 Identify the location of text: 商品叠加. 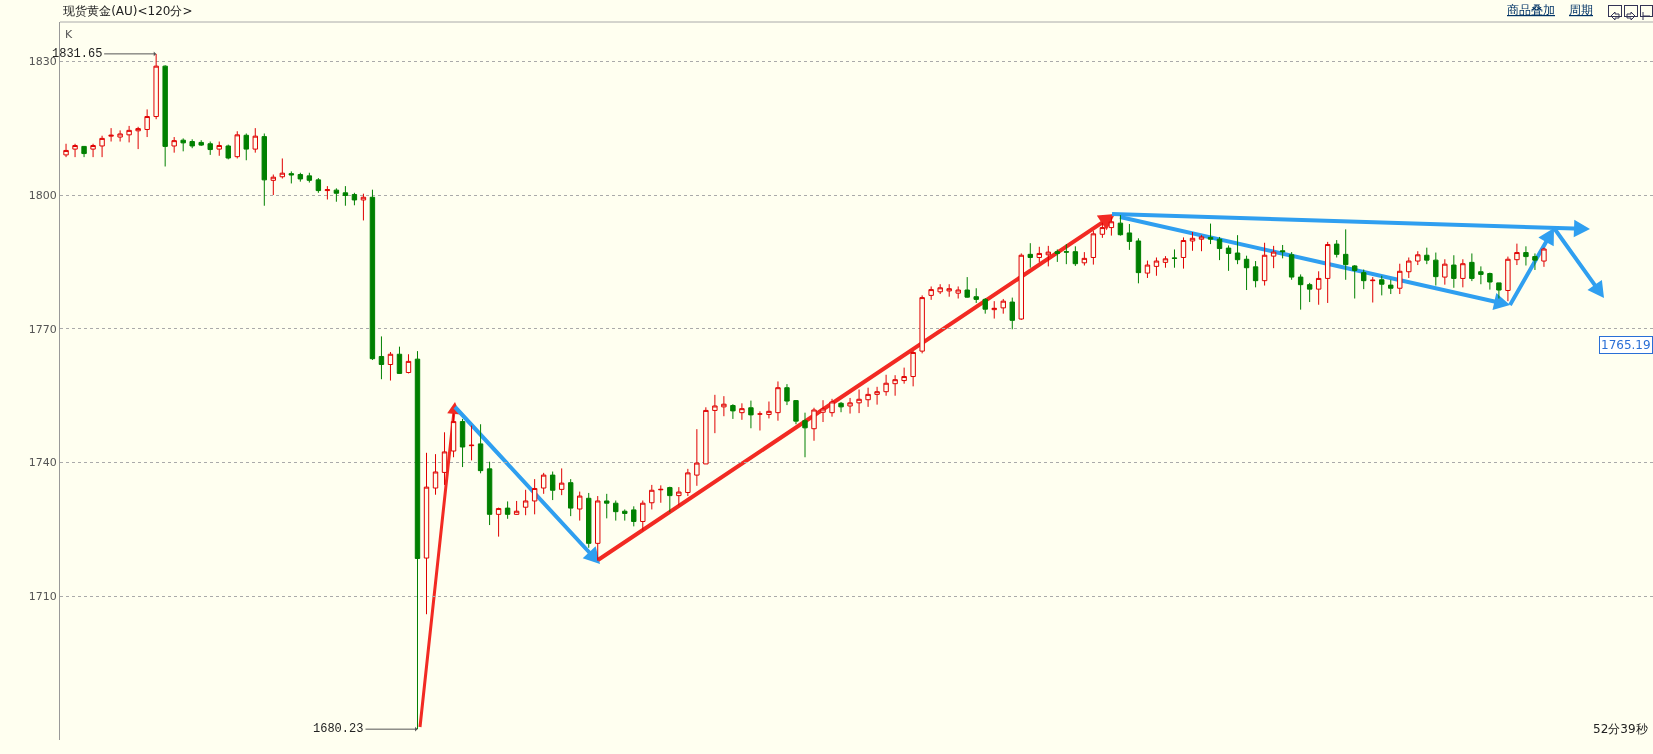
(1531, 10).